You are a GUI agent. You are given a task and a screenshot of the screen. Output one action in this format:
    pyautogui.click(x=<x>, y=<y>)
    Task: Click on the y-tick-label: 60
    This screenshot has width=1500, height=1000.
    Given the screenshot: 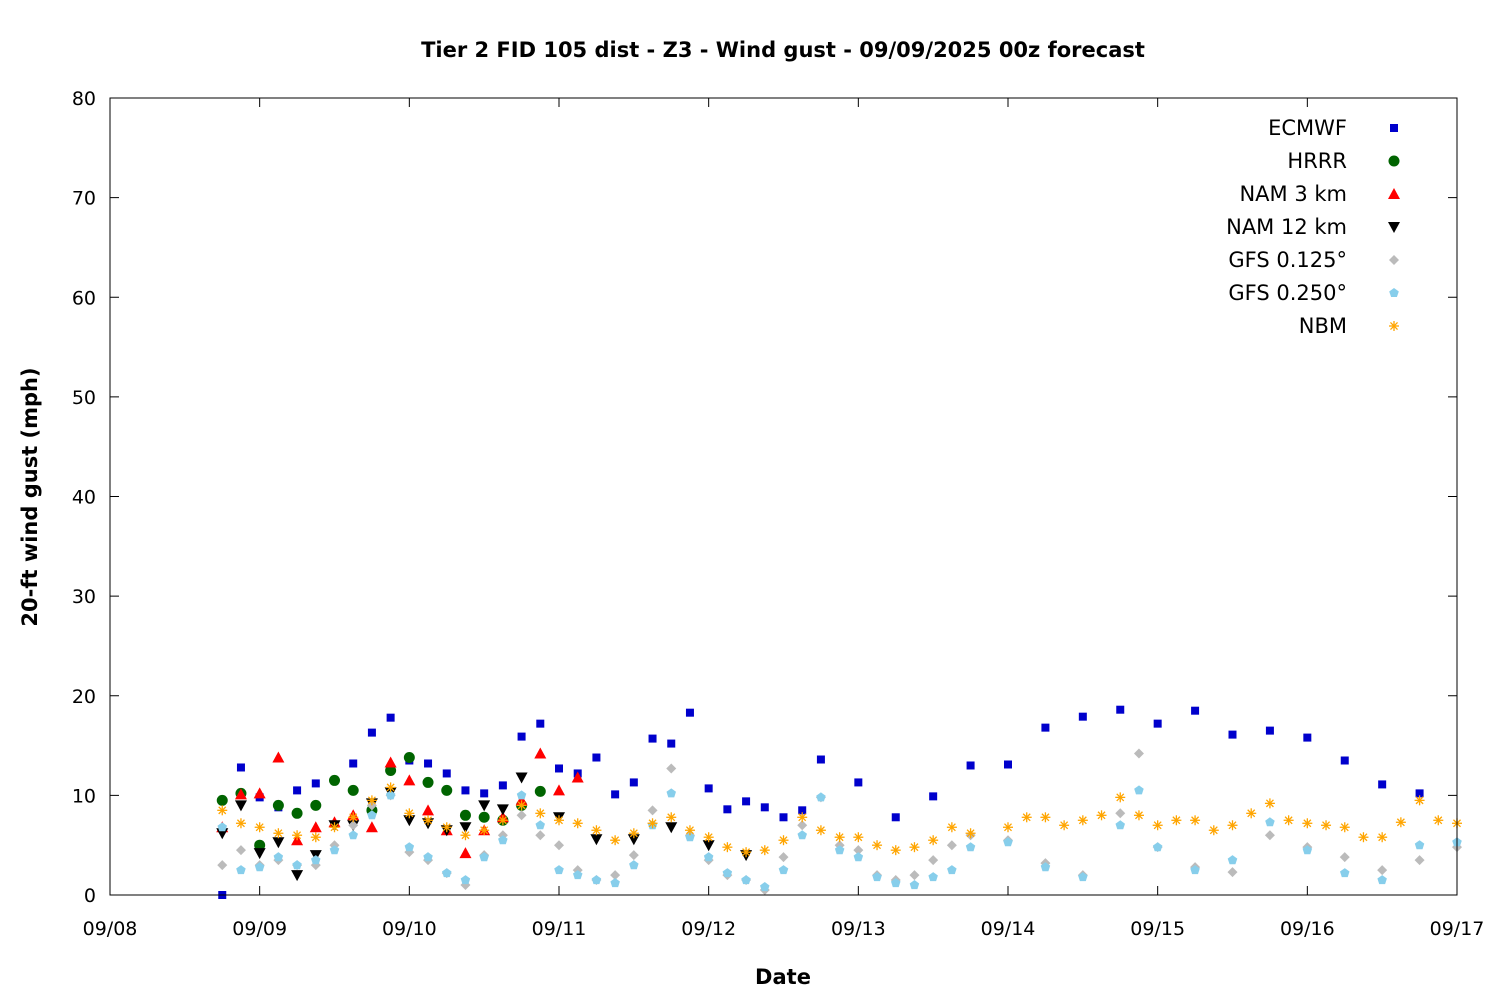 What is the action you would take?
    pyautogui.click(x=84, y=298)
    